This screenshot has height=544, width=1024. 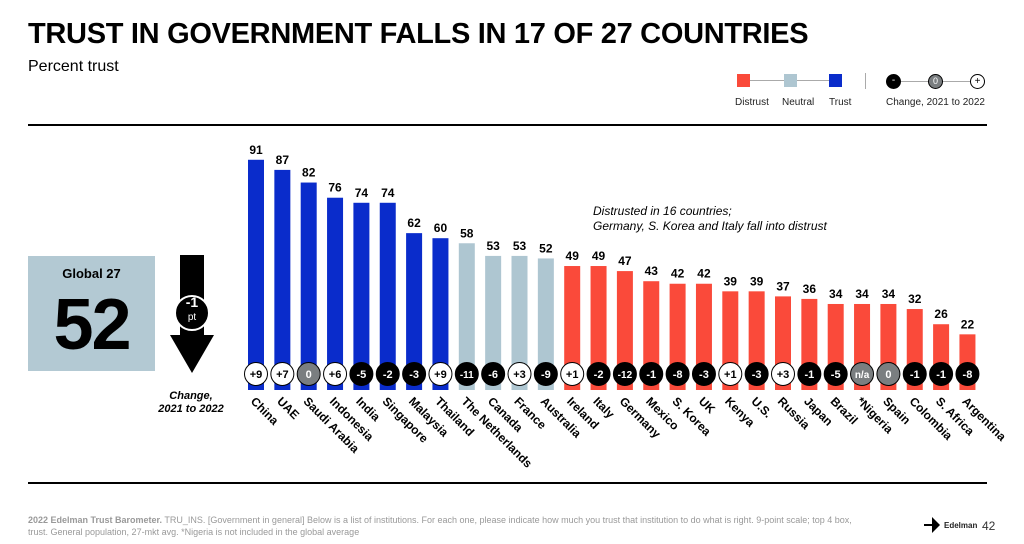 I want to click on global-label: Global 27, so click(x=91, y=273).